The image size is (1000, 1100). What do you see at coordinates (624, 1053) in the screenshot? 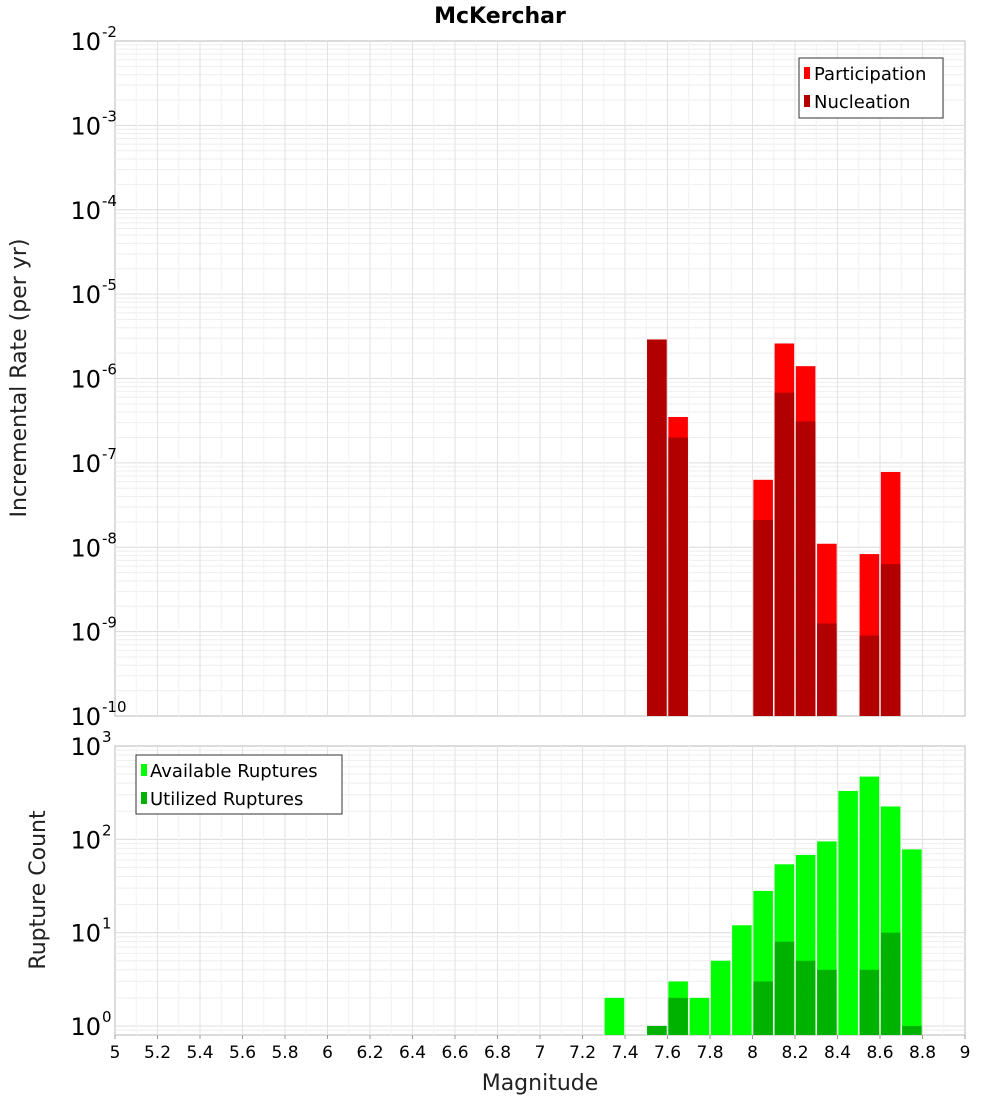
I see `x-tick-label: 7.4` at bounding box center [624, 1053].